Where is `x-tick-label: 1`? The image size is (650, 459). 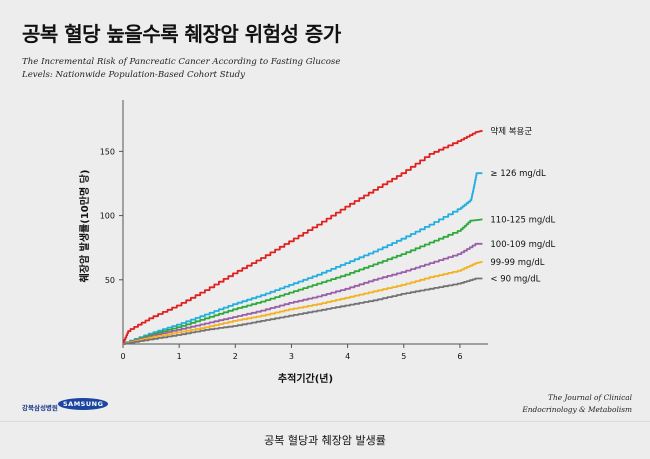
x-tick-label: 1 is located at coordinates (179, 356).